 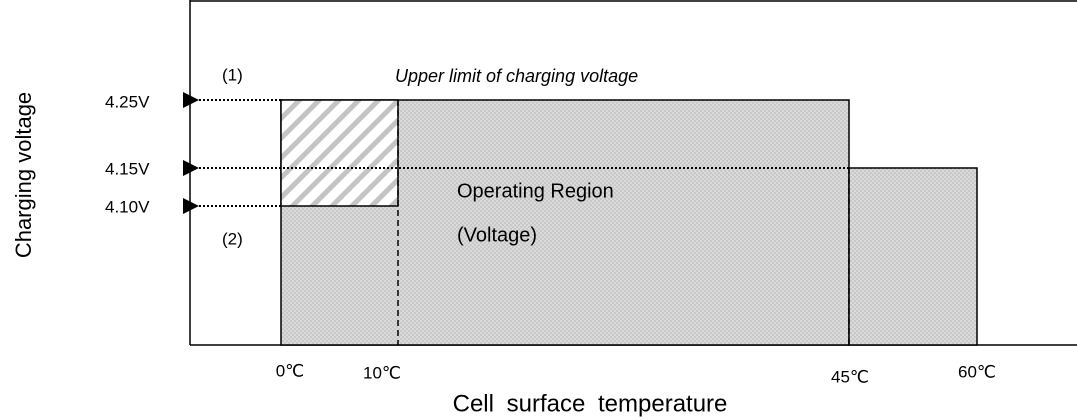 I want to click on region-label: Operating Region, so click(x=535, y=191).